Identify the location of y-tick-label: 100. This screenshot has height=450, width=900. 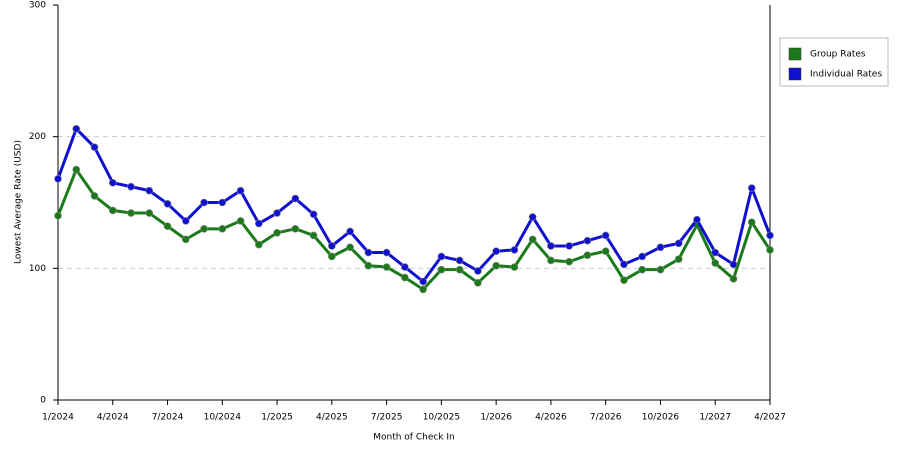
(37, 269).